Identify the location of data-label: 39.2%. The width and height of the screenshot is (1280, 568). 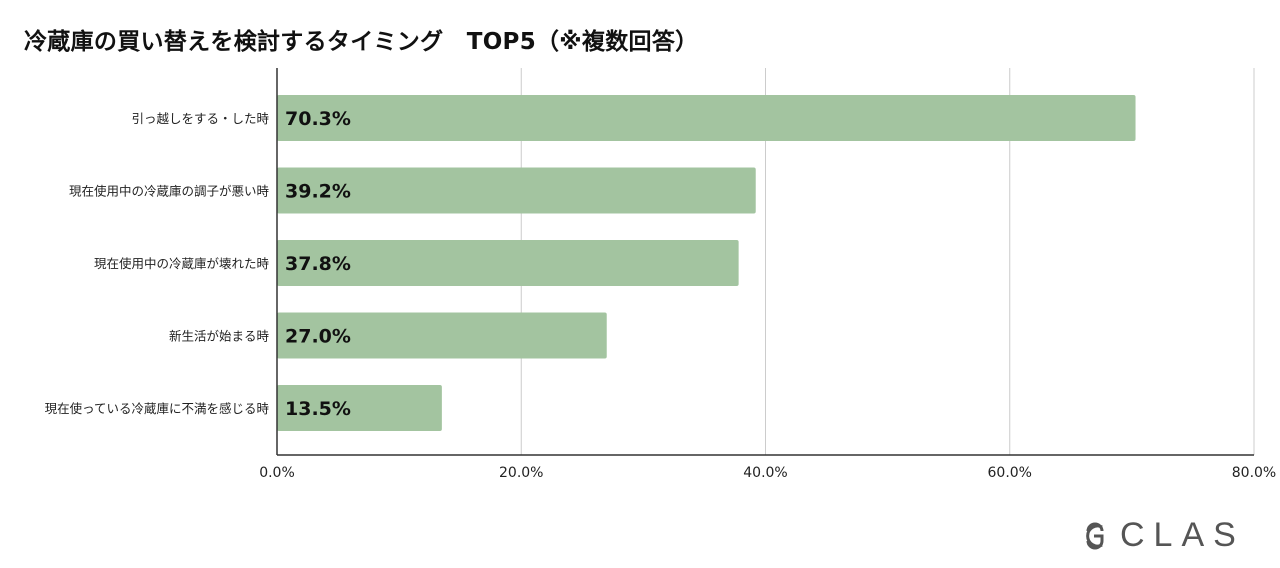
(318, 192).